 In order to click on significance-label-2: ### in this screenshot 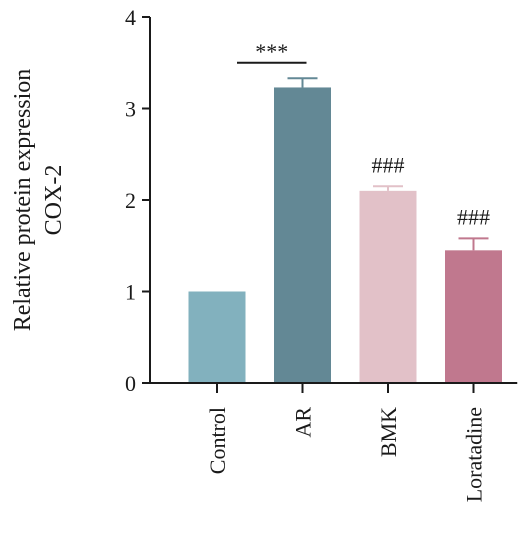, I will do `click(473, 217)`.